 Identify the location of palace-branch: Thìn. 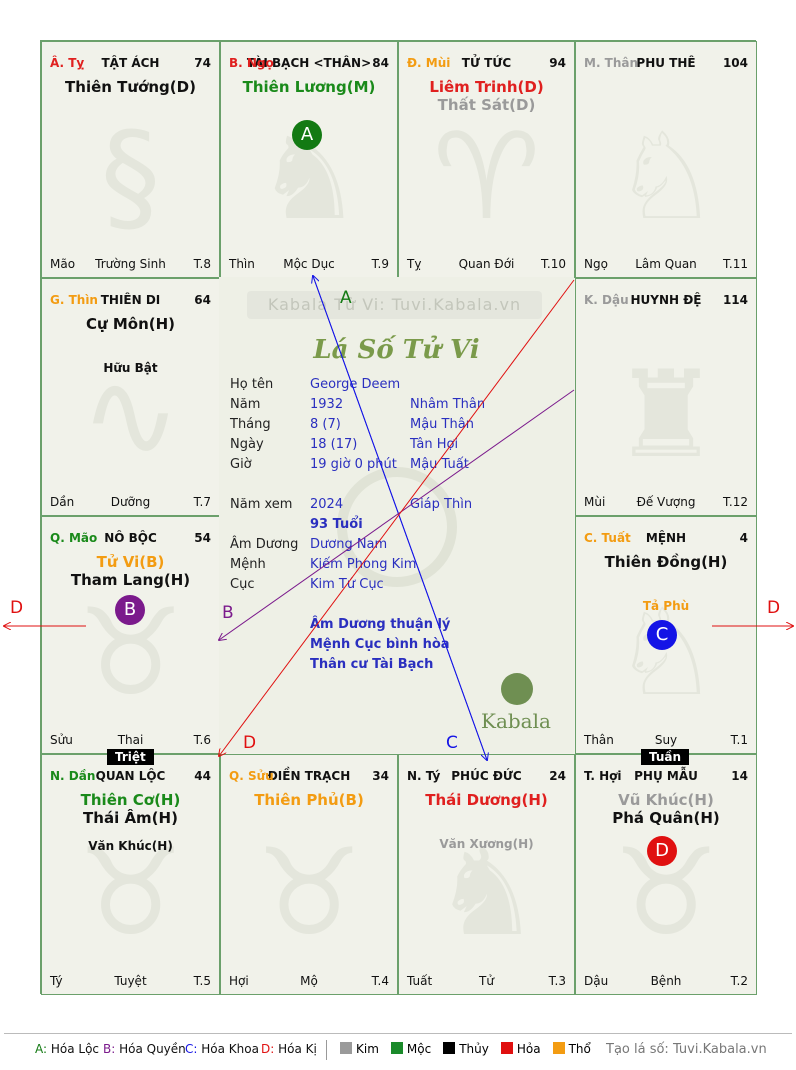
(242, 264).